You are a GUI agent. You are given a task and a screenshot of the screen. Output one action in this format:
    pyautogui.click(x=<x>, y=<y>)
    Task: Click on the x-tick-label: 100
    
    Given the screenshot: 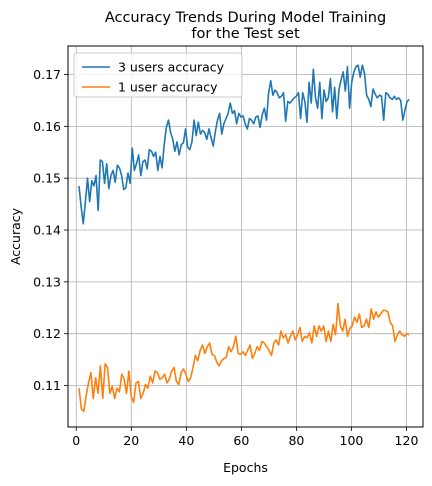 What is the action you would take?
    pyautogui.click(x=352, y=440)
    